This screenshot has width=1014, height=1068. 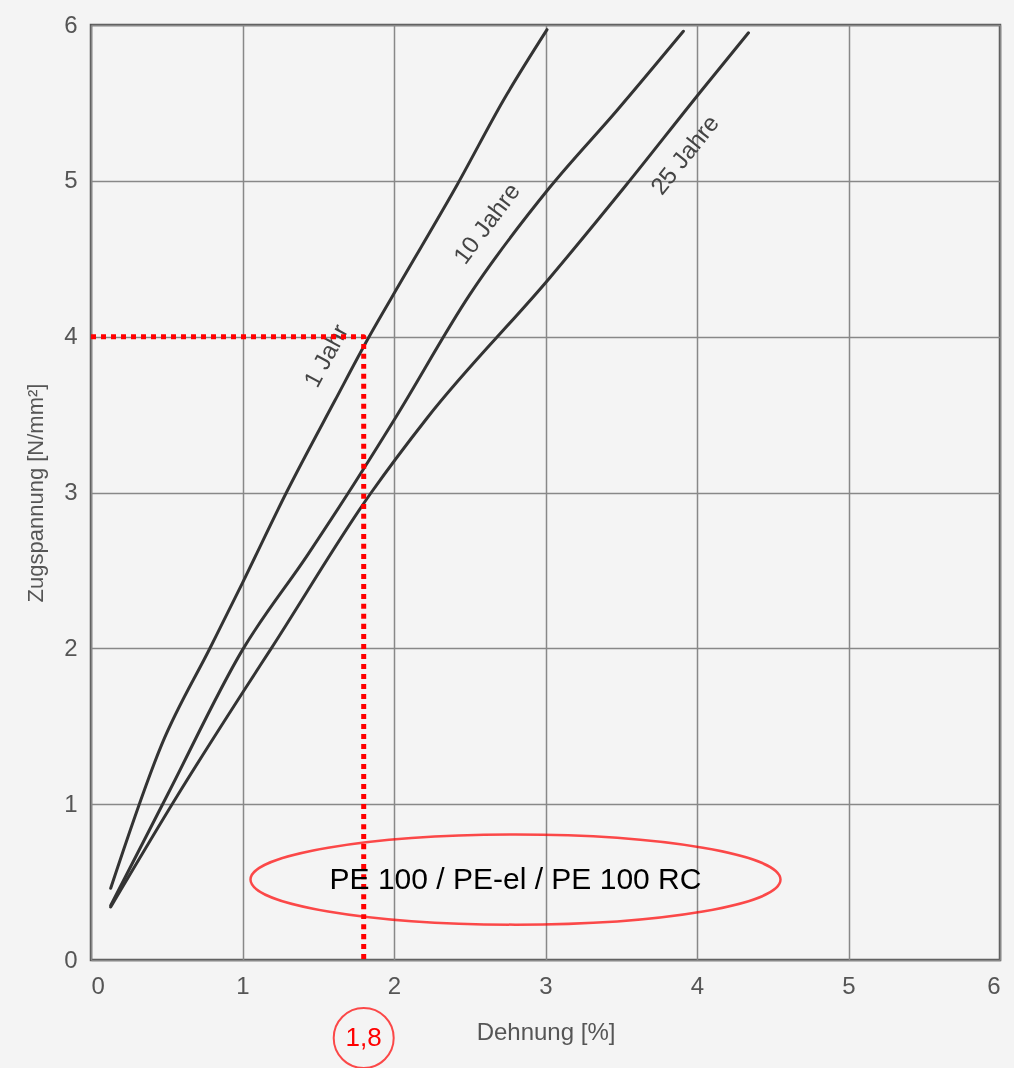 What do you see at coordinates (697, 985) in the screenshot?
I see `x-tick-label: 4` at bounding box center [697, 985].